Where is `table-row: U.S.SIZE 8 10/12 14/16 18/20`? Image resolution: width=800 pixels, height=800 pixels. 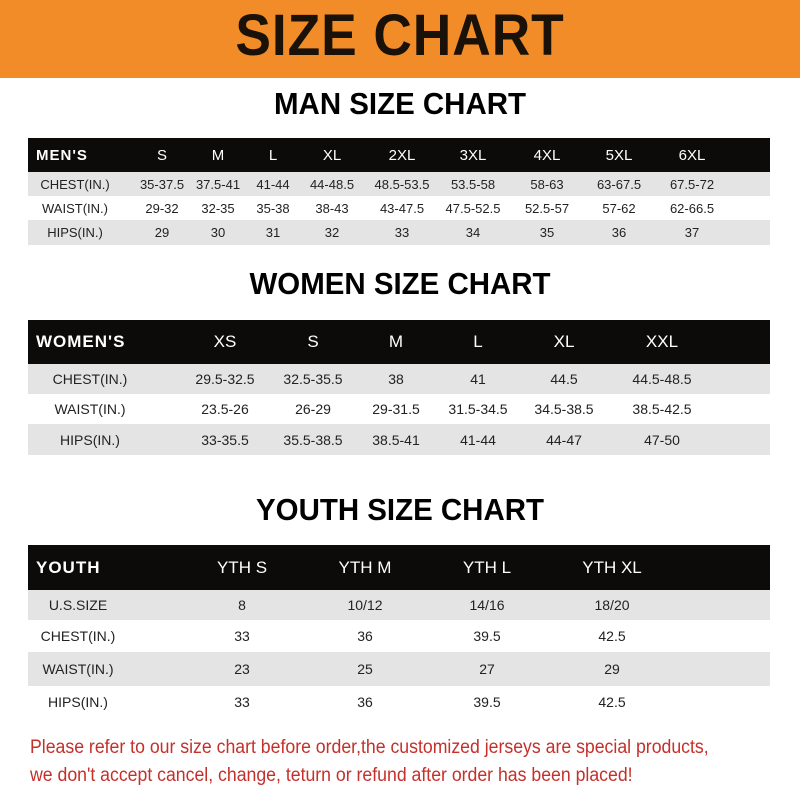 table-row: U.S.SIZE 8 10/12 14/16 18/20 is located at coordinates (399, 605).